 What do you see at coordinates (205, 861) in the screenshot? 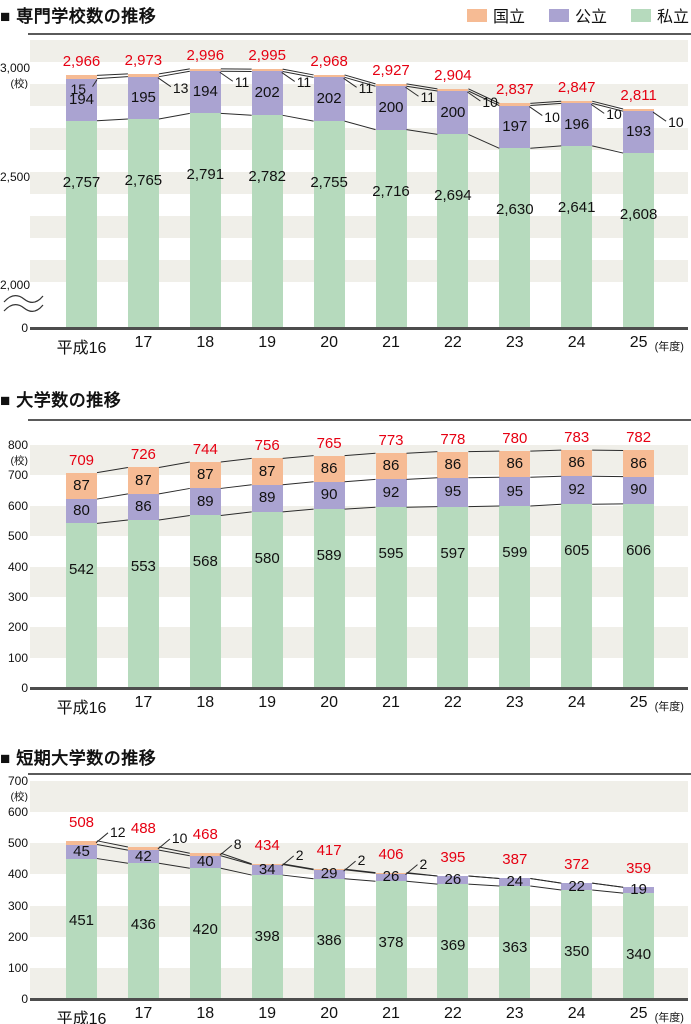
I see `public-value-label: 40` at bounding box center [205, 861].